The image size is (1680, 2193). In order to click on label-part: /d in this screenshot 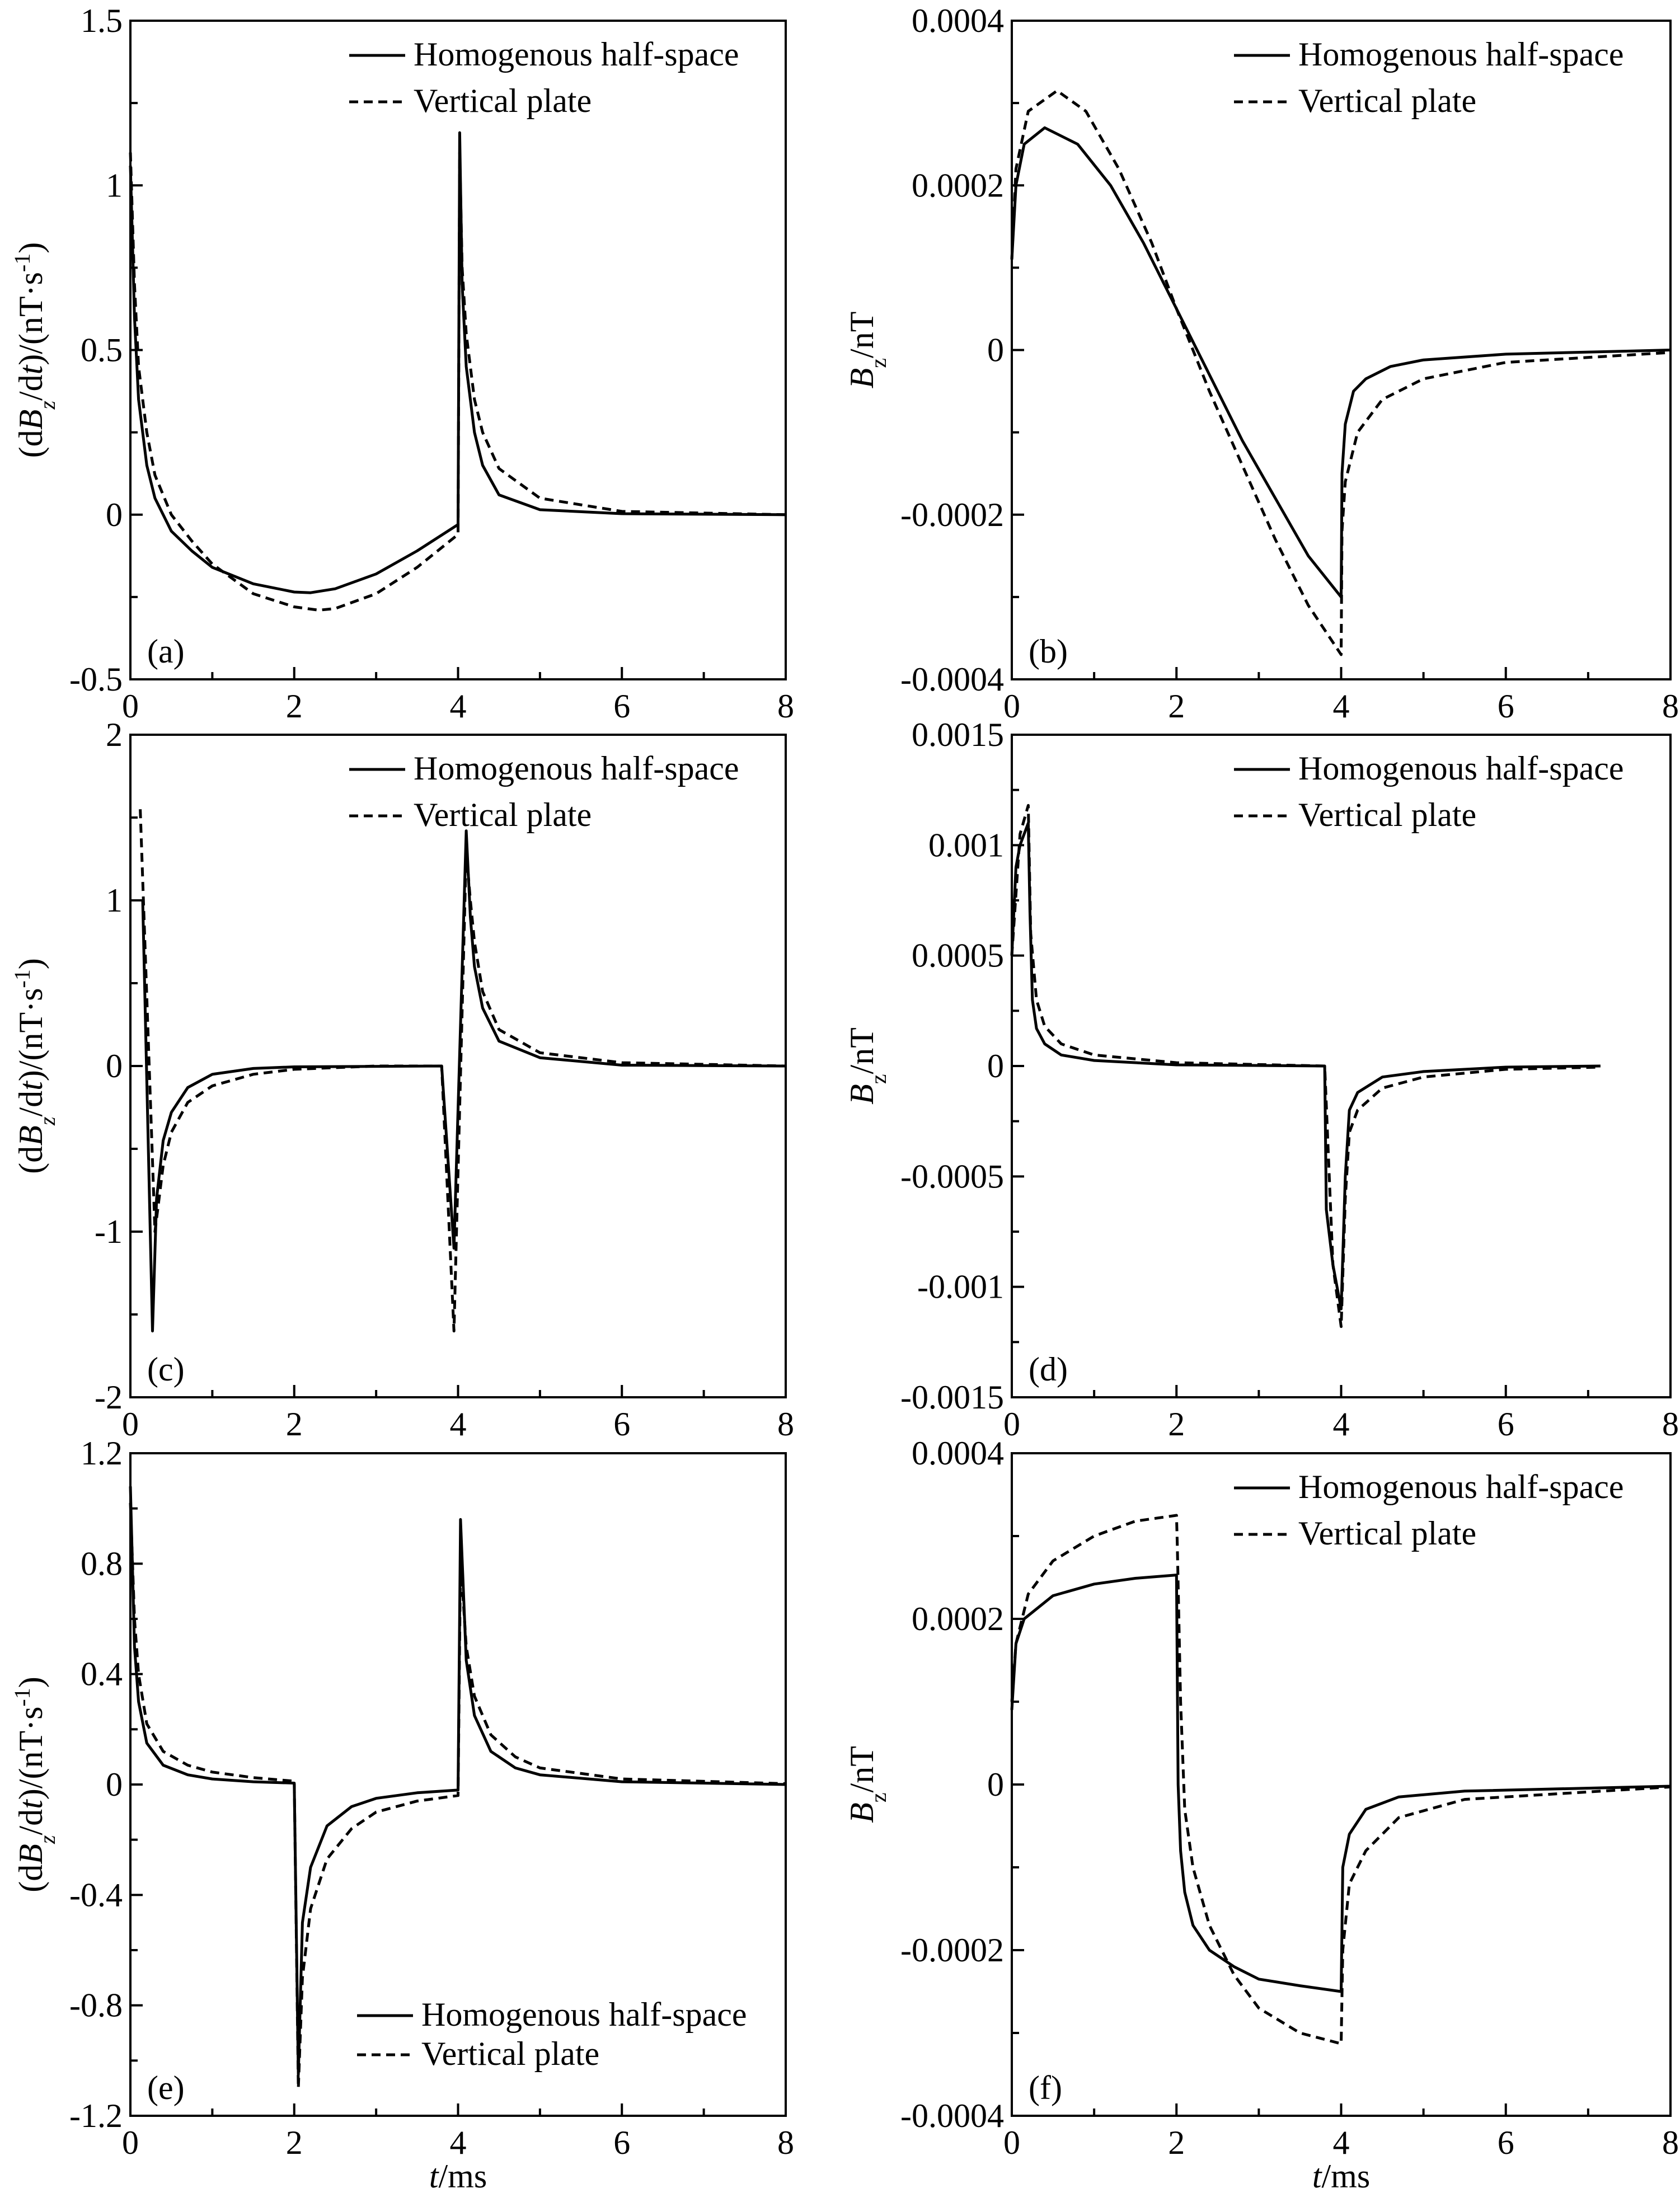, I will do `click(31, 387)`.